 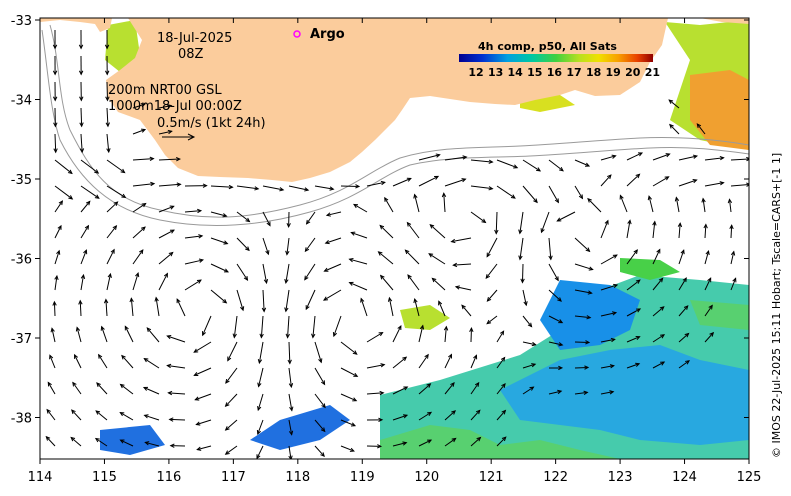 I want to click on colorbar-tick-label: 14, so click(x=516, y=72).